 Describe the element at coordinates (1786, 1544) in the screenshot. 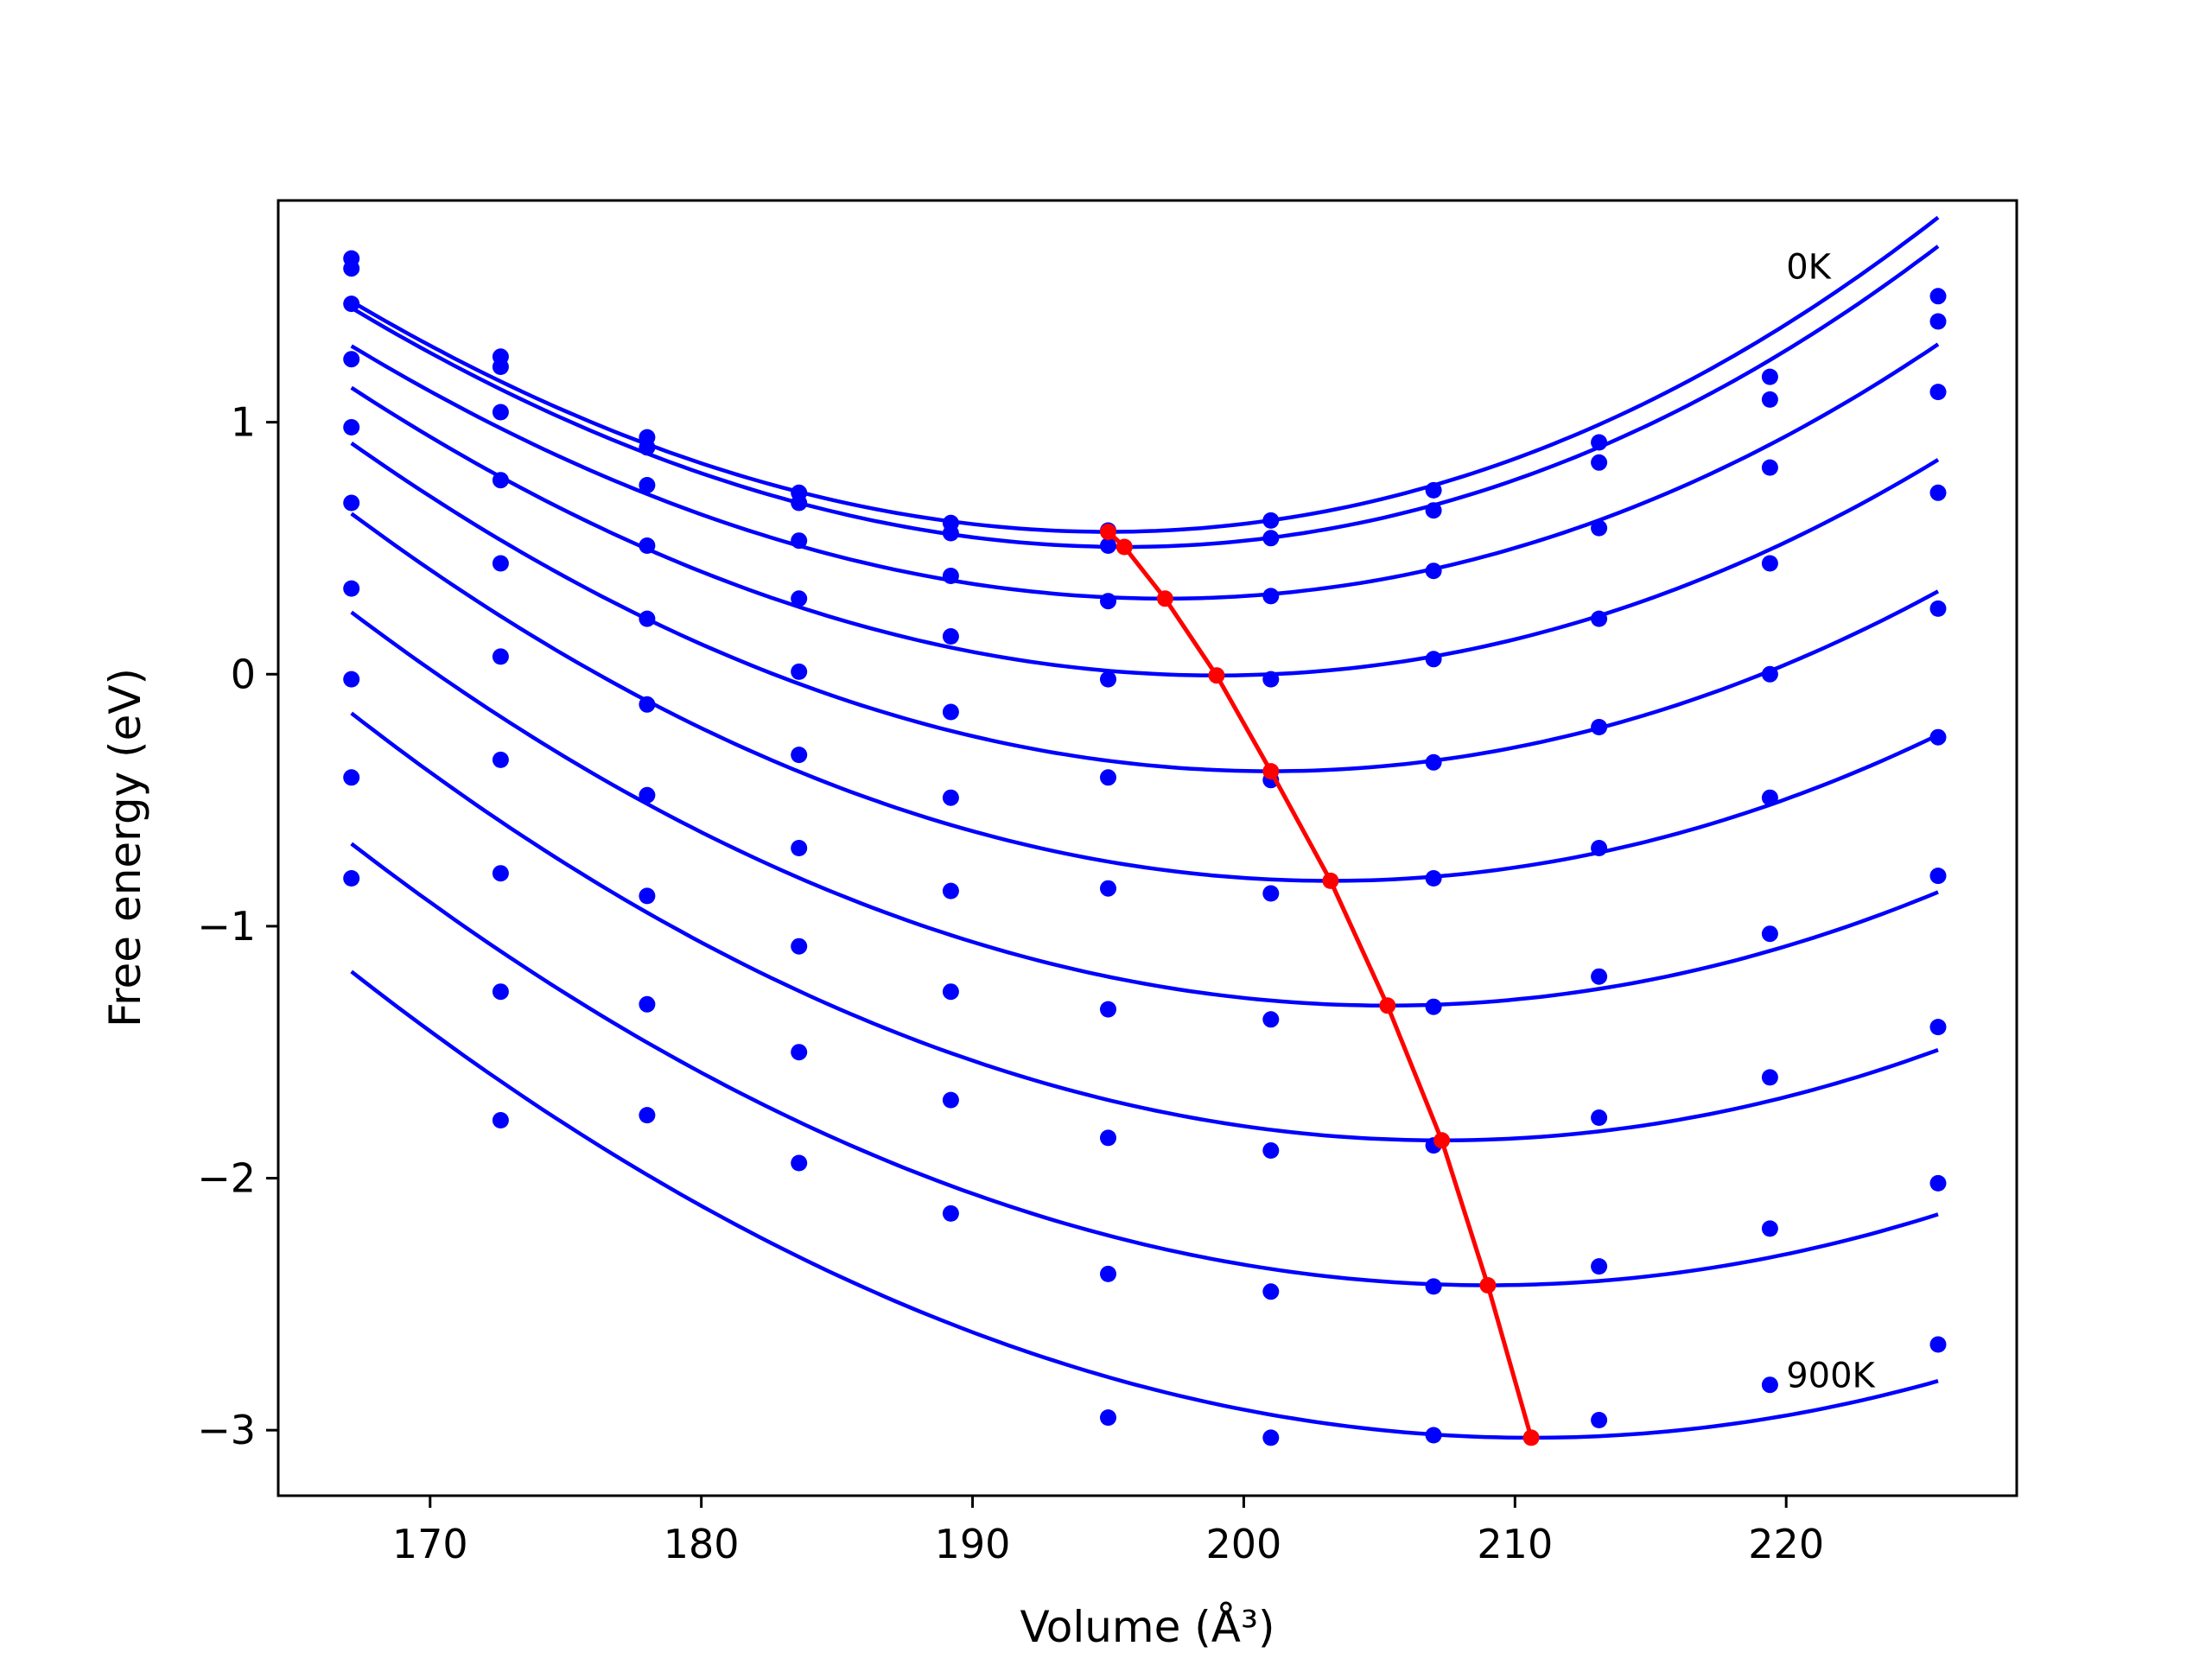

I see `x-tick-label: 220` at that location.